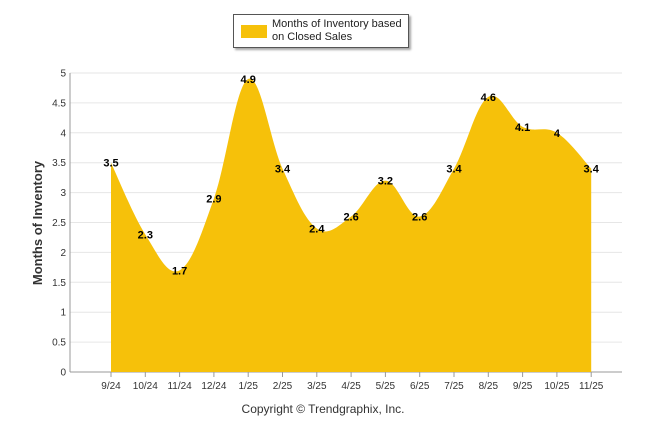  What do you see at coordinates (488, 98) in the screenshot?
I see `data-label: 4.6` at bounding box center [488, 98].